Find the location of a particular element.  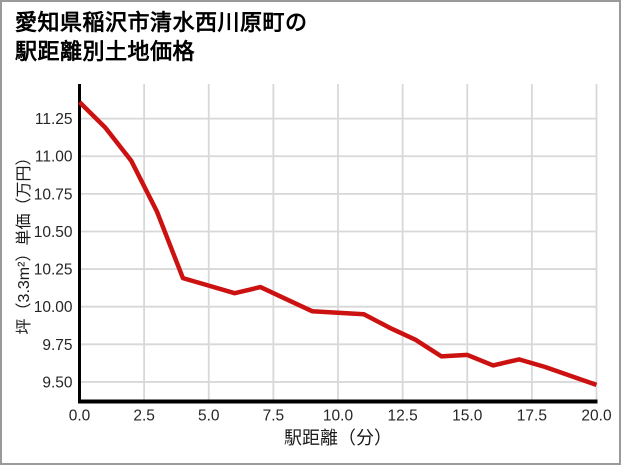

x-tick-label: 12.5 is located at coordinates (403, 416).